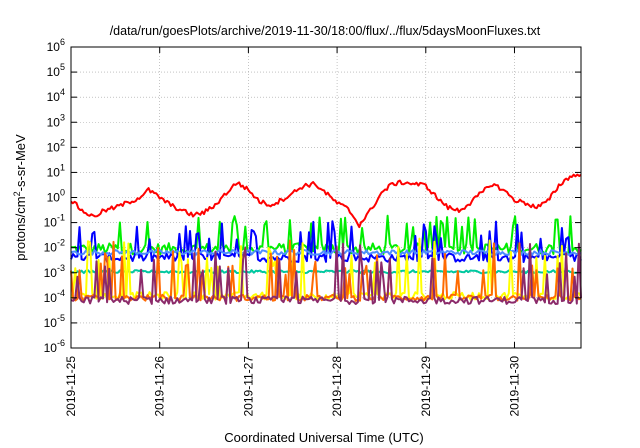 The height and width of the screenshot is (448, 640). What do you see at coordinates (56, 145) in the screenshot?
I see `y-tick-label: 10²` at bounding box center [56, 145].